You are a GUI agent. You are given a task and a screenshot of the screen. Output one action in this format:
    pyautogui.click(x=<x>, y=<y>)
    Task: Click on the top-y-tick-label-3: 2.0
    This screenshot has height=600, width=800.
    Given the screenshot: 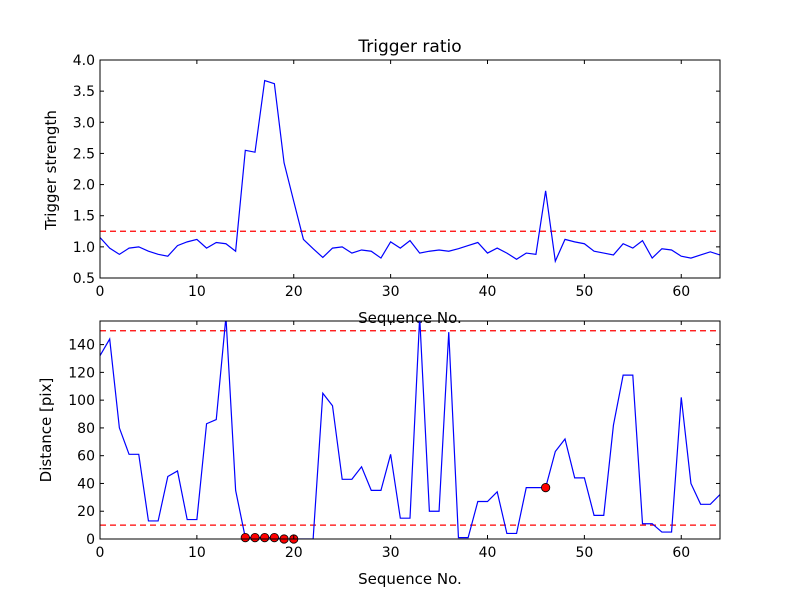 What is the action you would take?
    pyautogui.click(x=84, y=186)
    